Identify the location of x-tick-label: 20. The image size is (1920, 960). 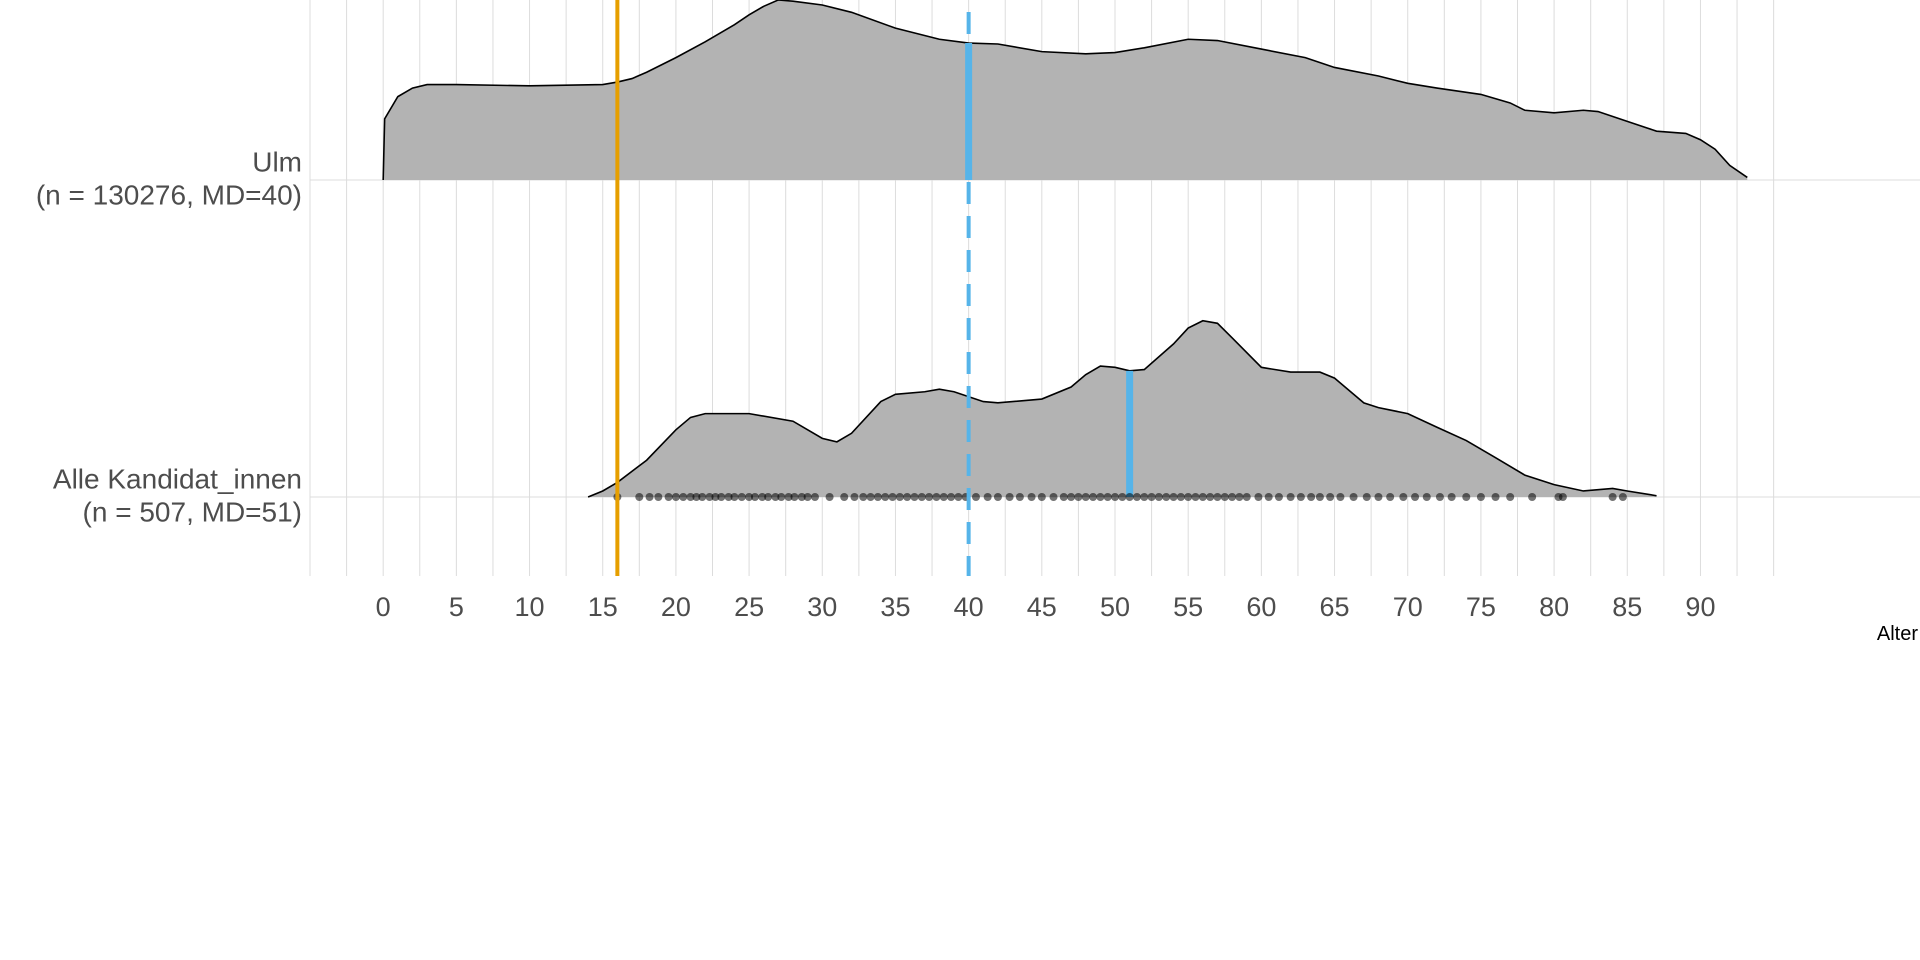
(676, 607).